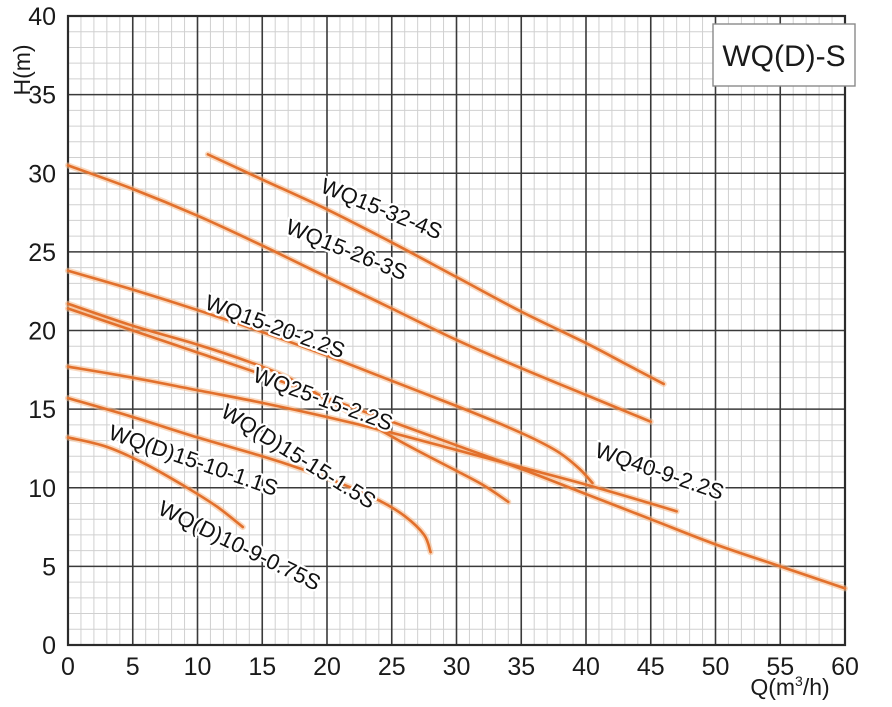 This screenshot has height=707, width=892. What do you see at coordinates (42, 410) in the screenshot?
I see `y-tick-label: 15` at bounding box center [42, 410].